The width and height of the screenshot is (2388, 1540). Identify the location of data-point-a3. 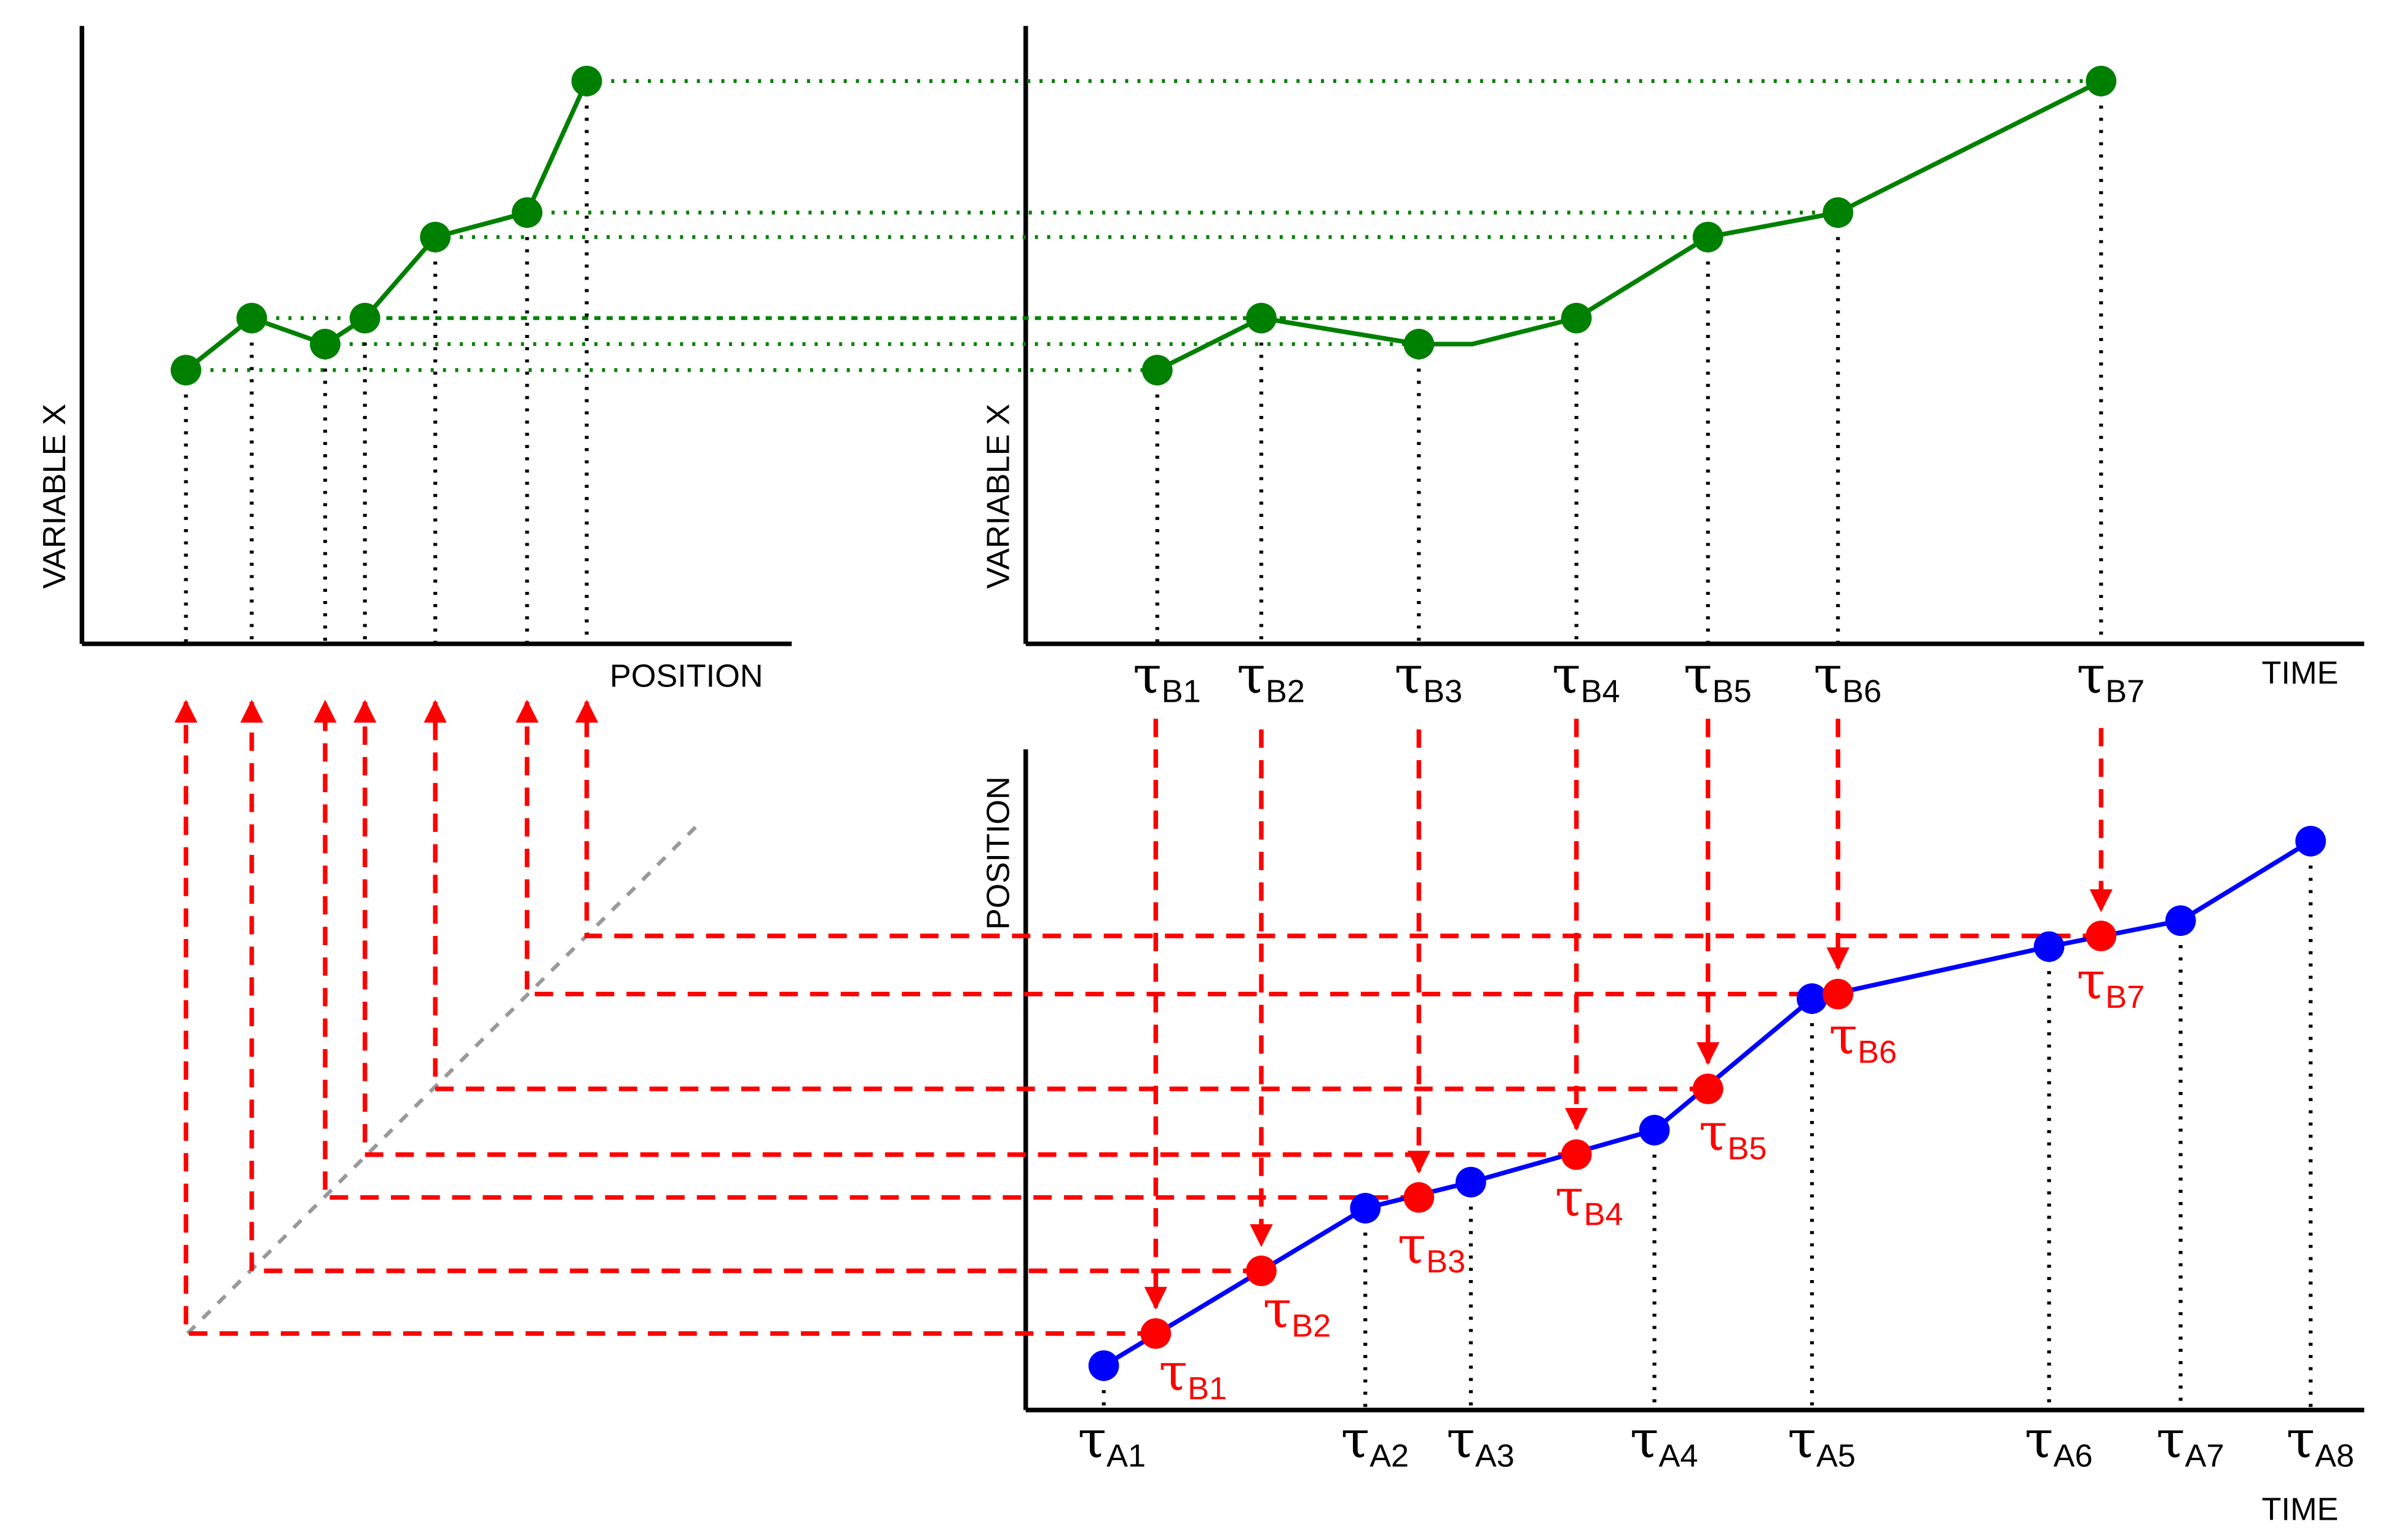
(1471, 1182).